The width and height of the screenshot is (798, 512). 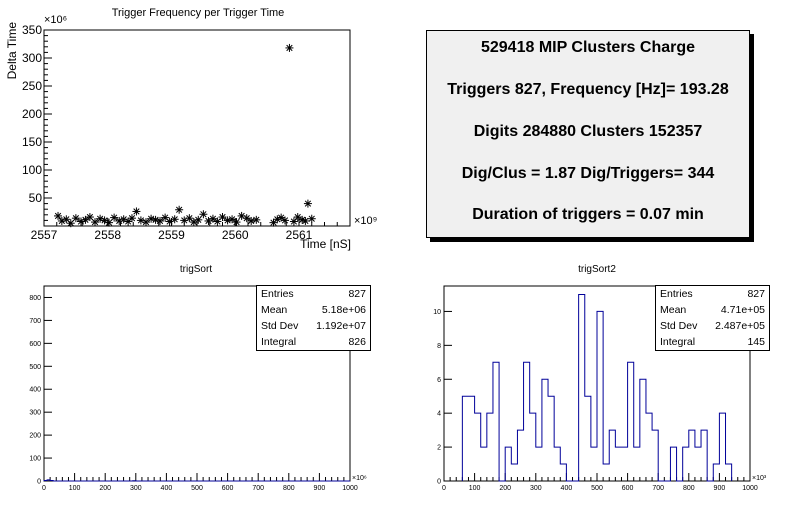 I want to click on trigsort2-x-tick-label: 900, so click(x=720, y=488).